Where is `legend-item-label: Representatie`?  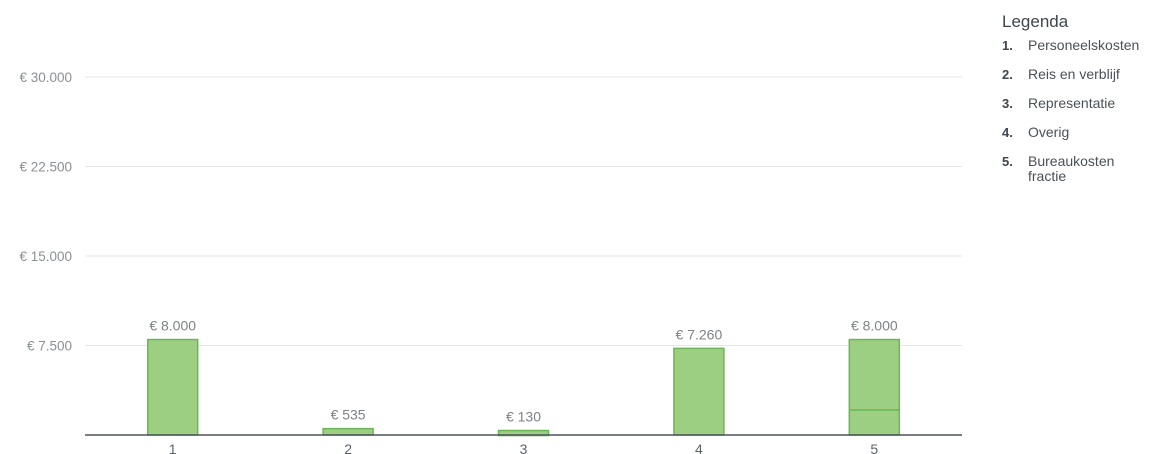 legend-item-label: Representatie is located at coordinates (1072, 103).